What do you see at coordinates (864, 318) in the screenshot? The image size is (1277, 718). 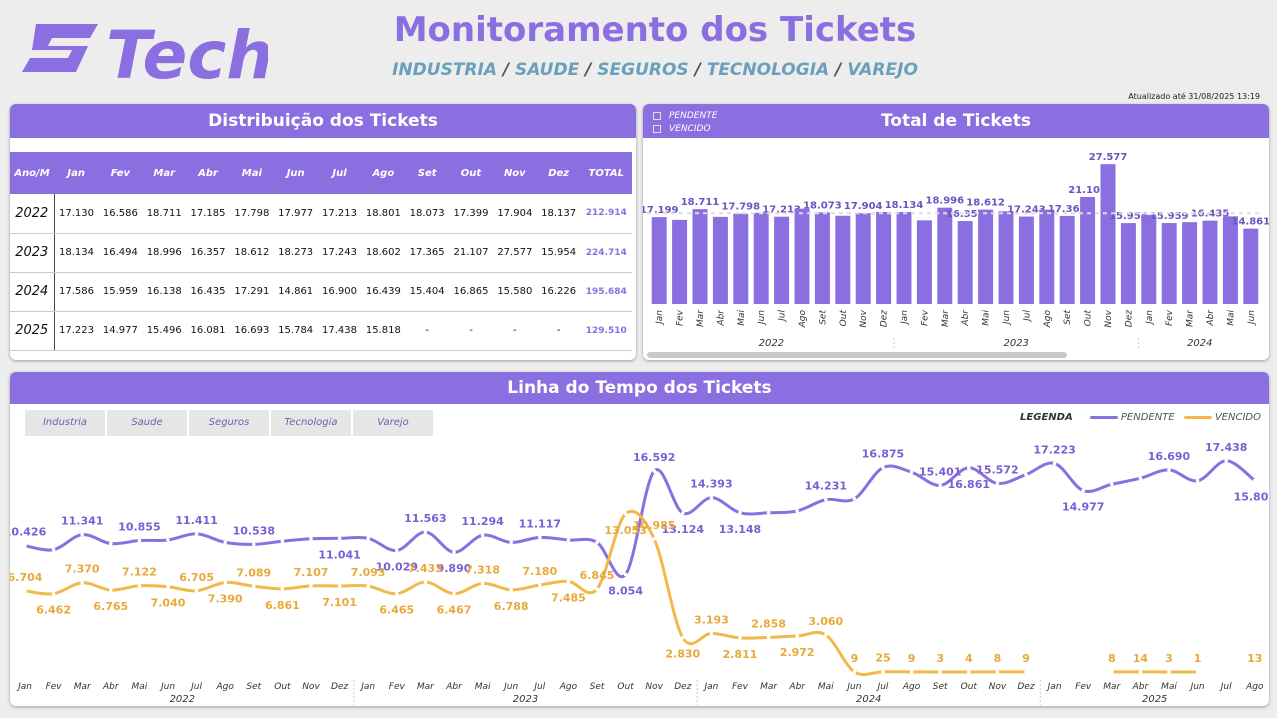 I see `x-tick-label: Nov` at bounding box center [864, 318].